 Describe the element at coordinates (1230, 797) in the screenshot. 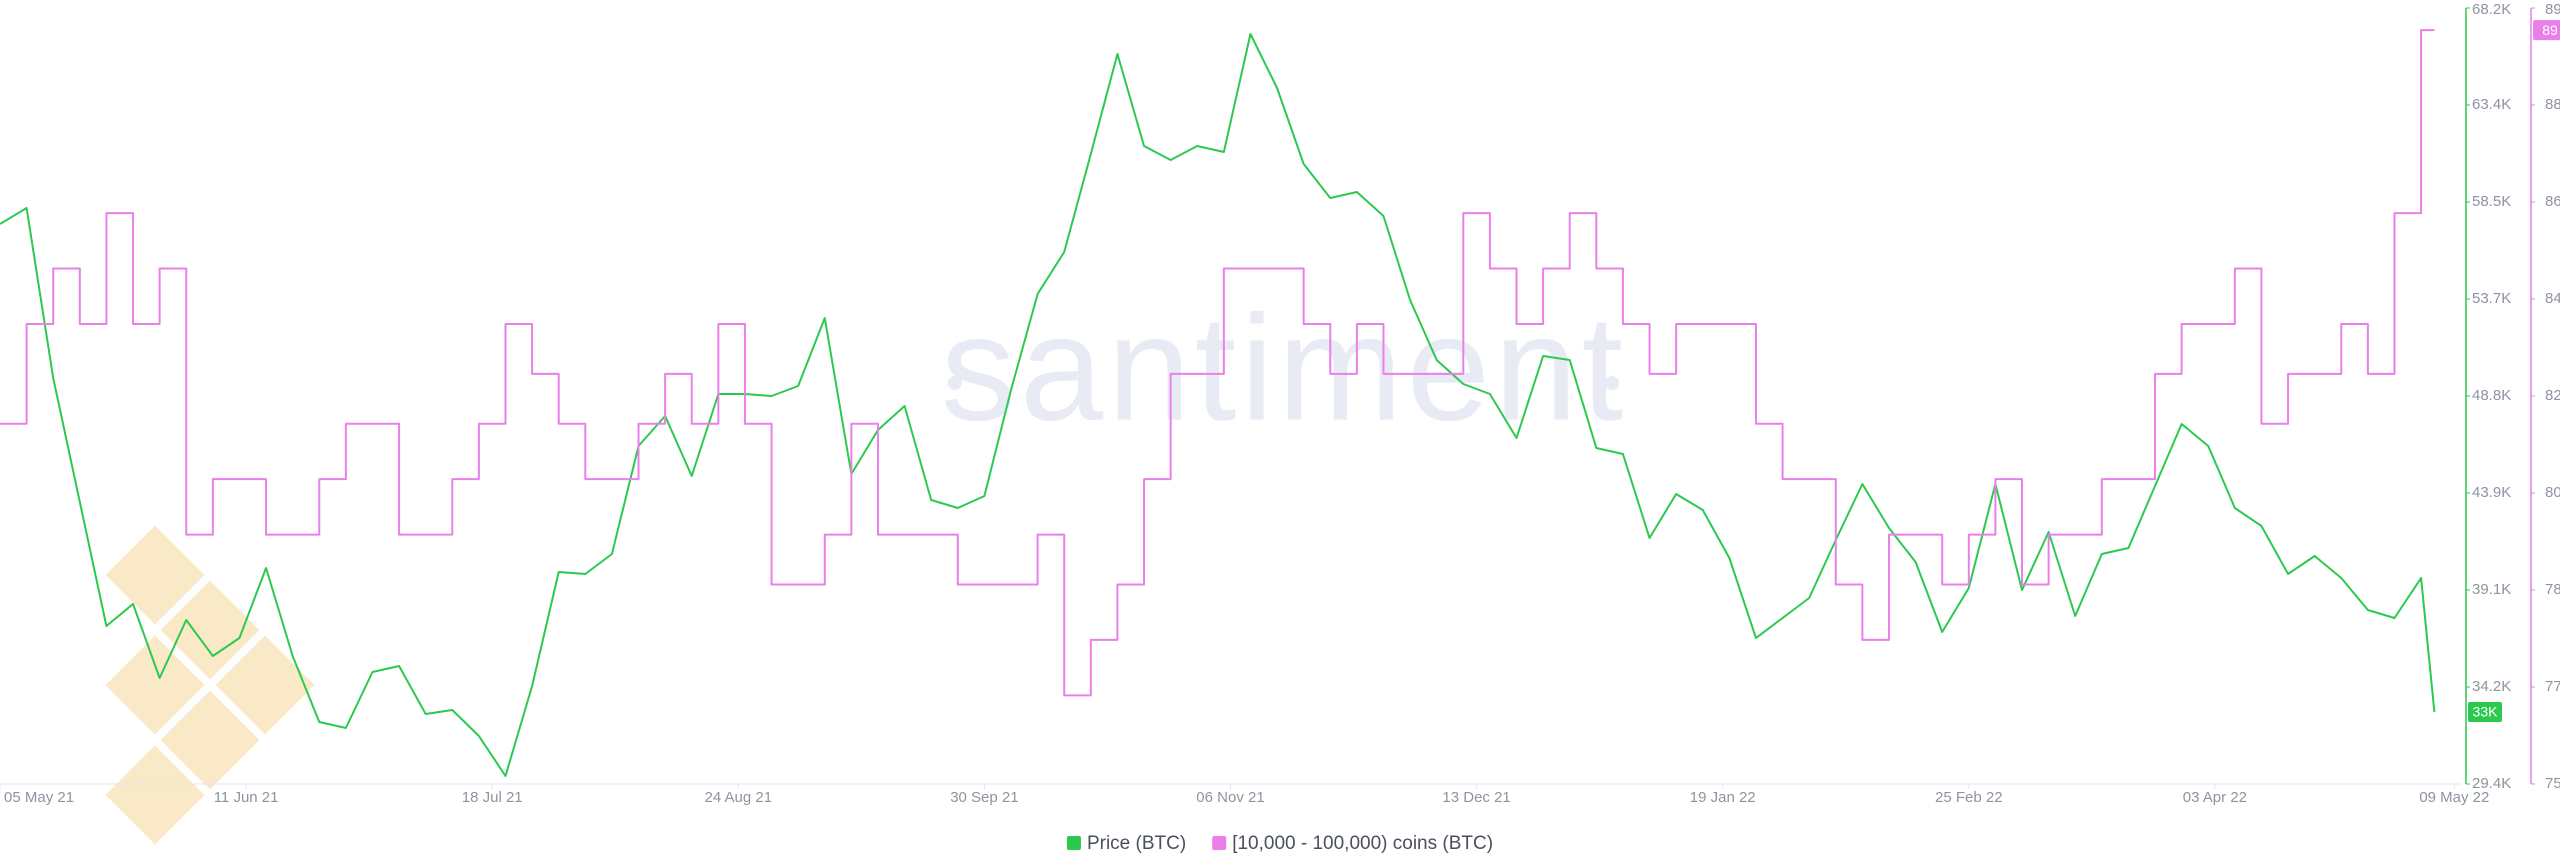

I see `x-tick-label: 06 Nov 21` at that location.